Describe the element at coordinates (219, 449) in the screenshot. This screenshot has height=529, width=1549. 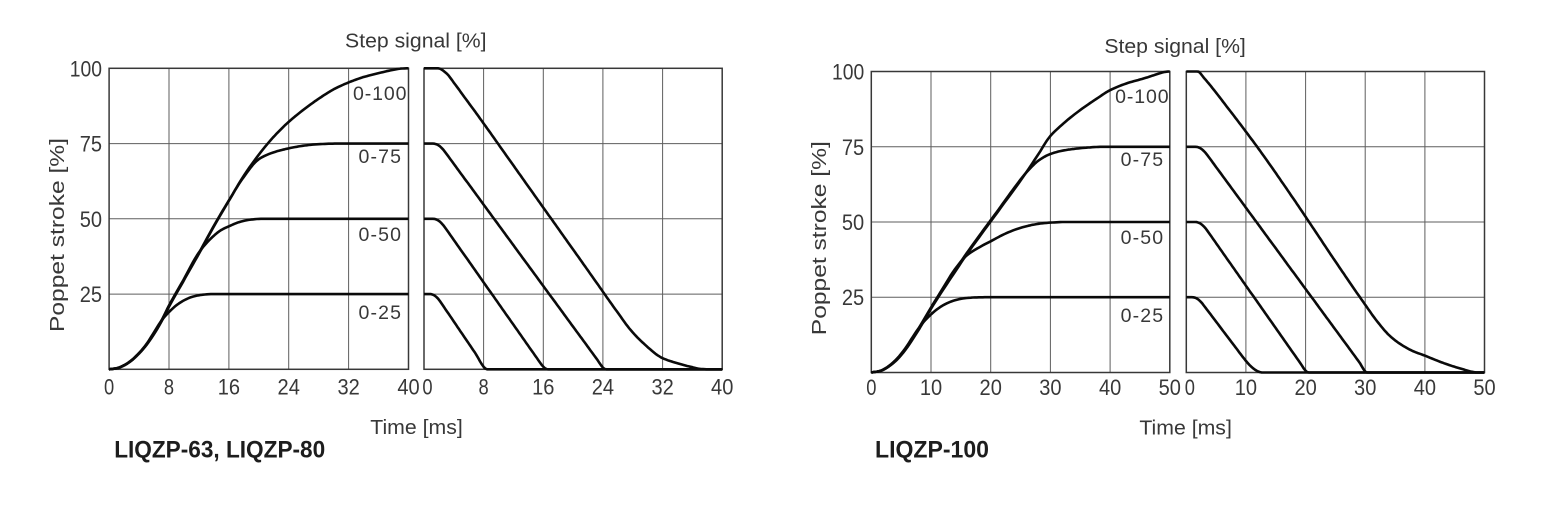
I see `svg-text: LIQZP-63, LIQZP-80` at that location.